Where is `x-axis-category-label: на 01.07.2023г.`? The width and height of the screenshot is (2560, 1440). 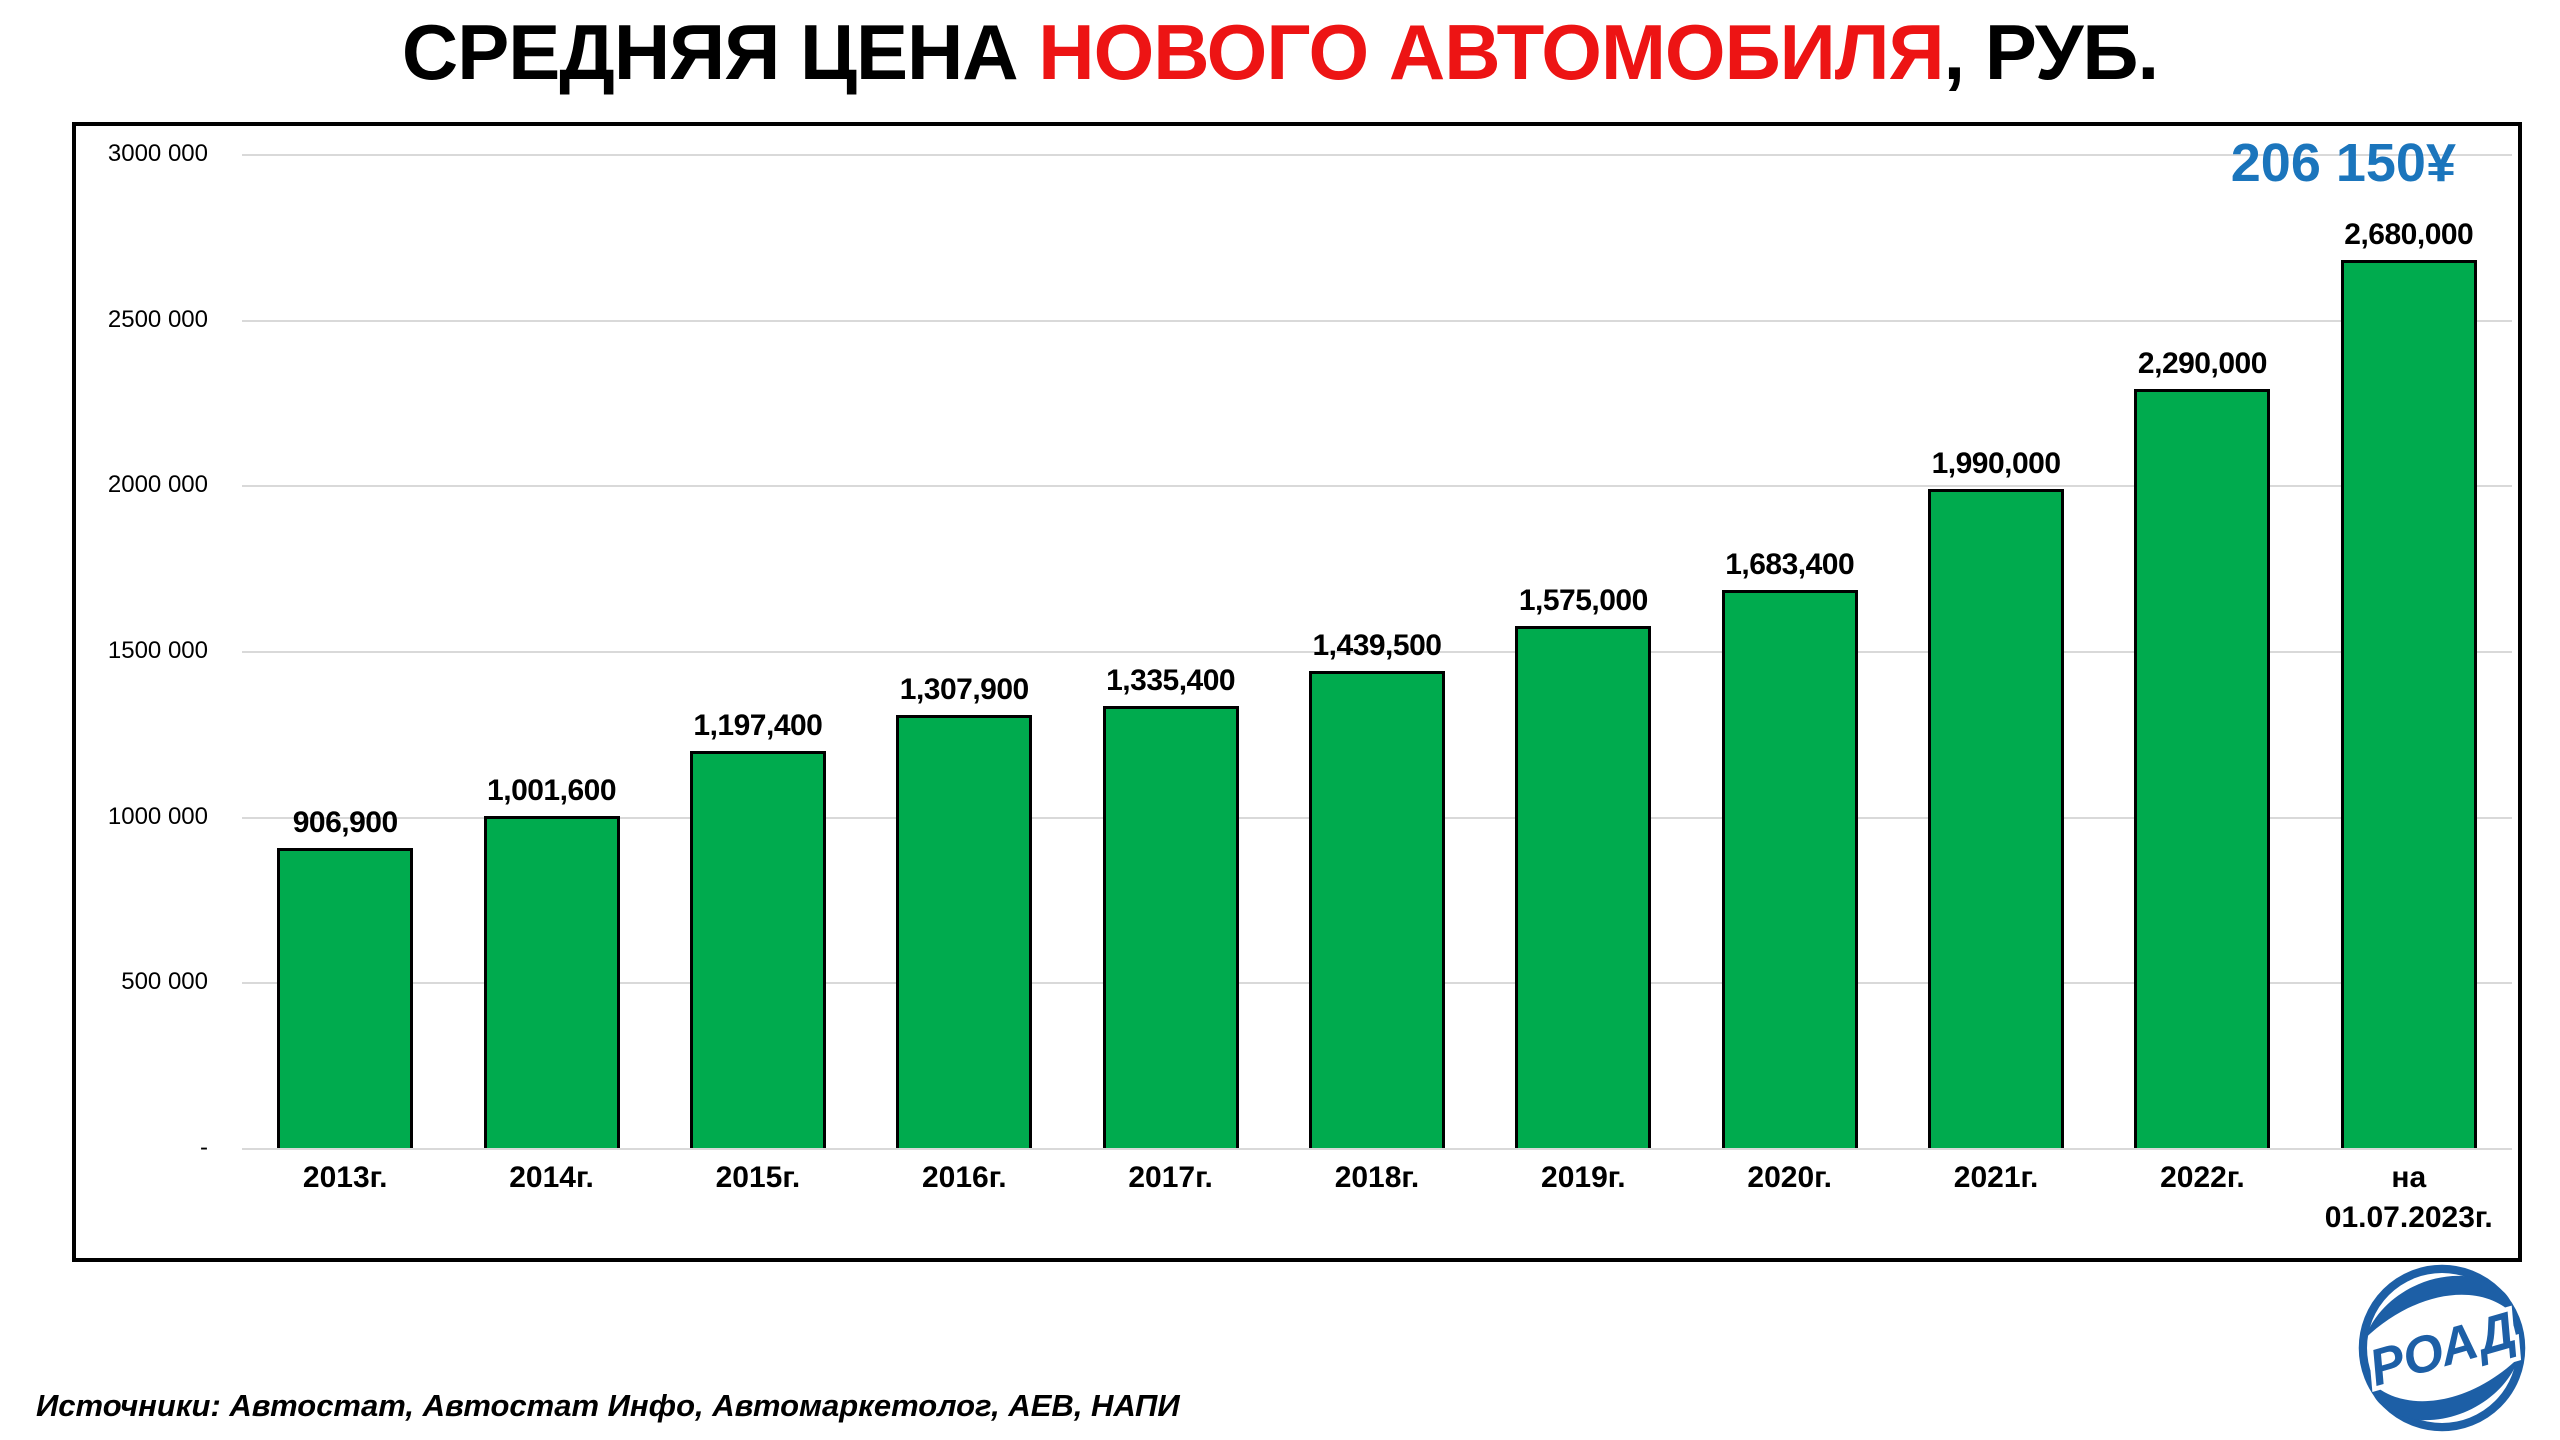 x-axis-category-label: на 01.07.2023г. is located at coordinates (2408, 1197).